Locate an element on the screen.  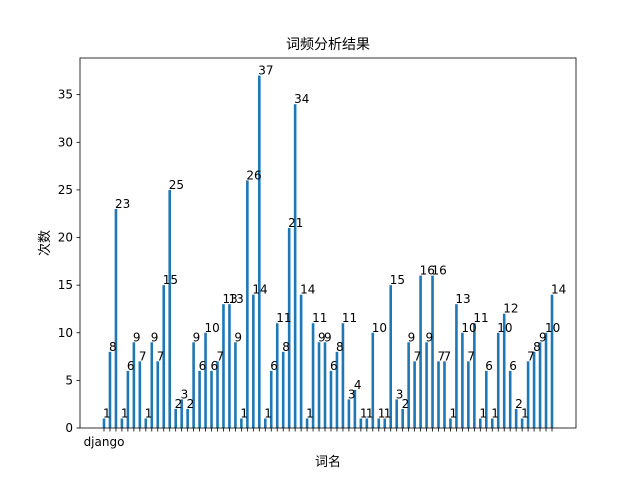
y-axis-title: 次数 is located at coordinates (45, 243).